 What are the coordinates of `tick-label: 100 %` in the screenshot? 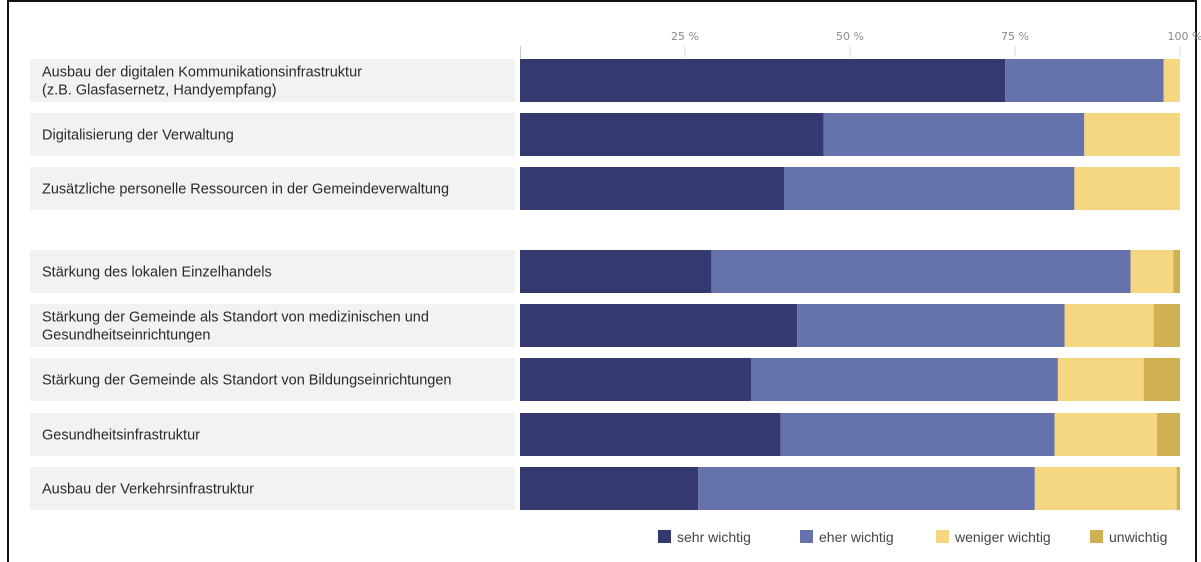 It's located at (1184, 36).